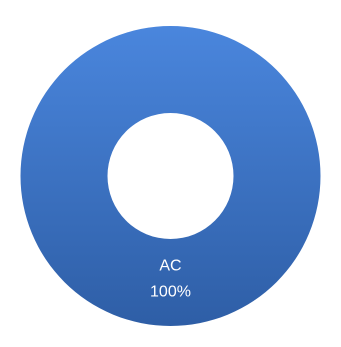  I want to click on slice-label: AC, so click(170, 266).